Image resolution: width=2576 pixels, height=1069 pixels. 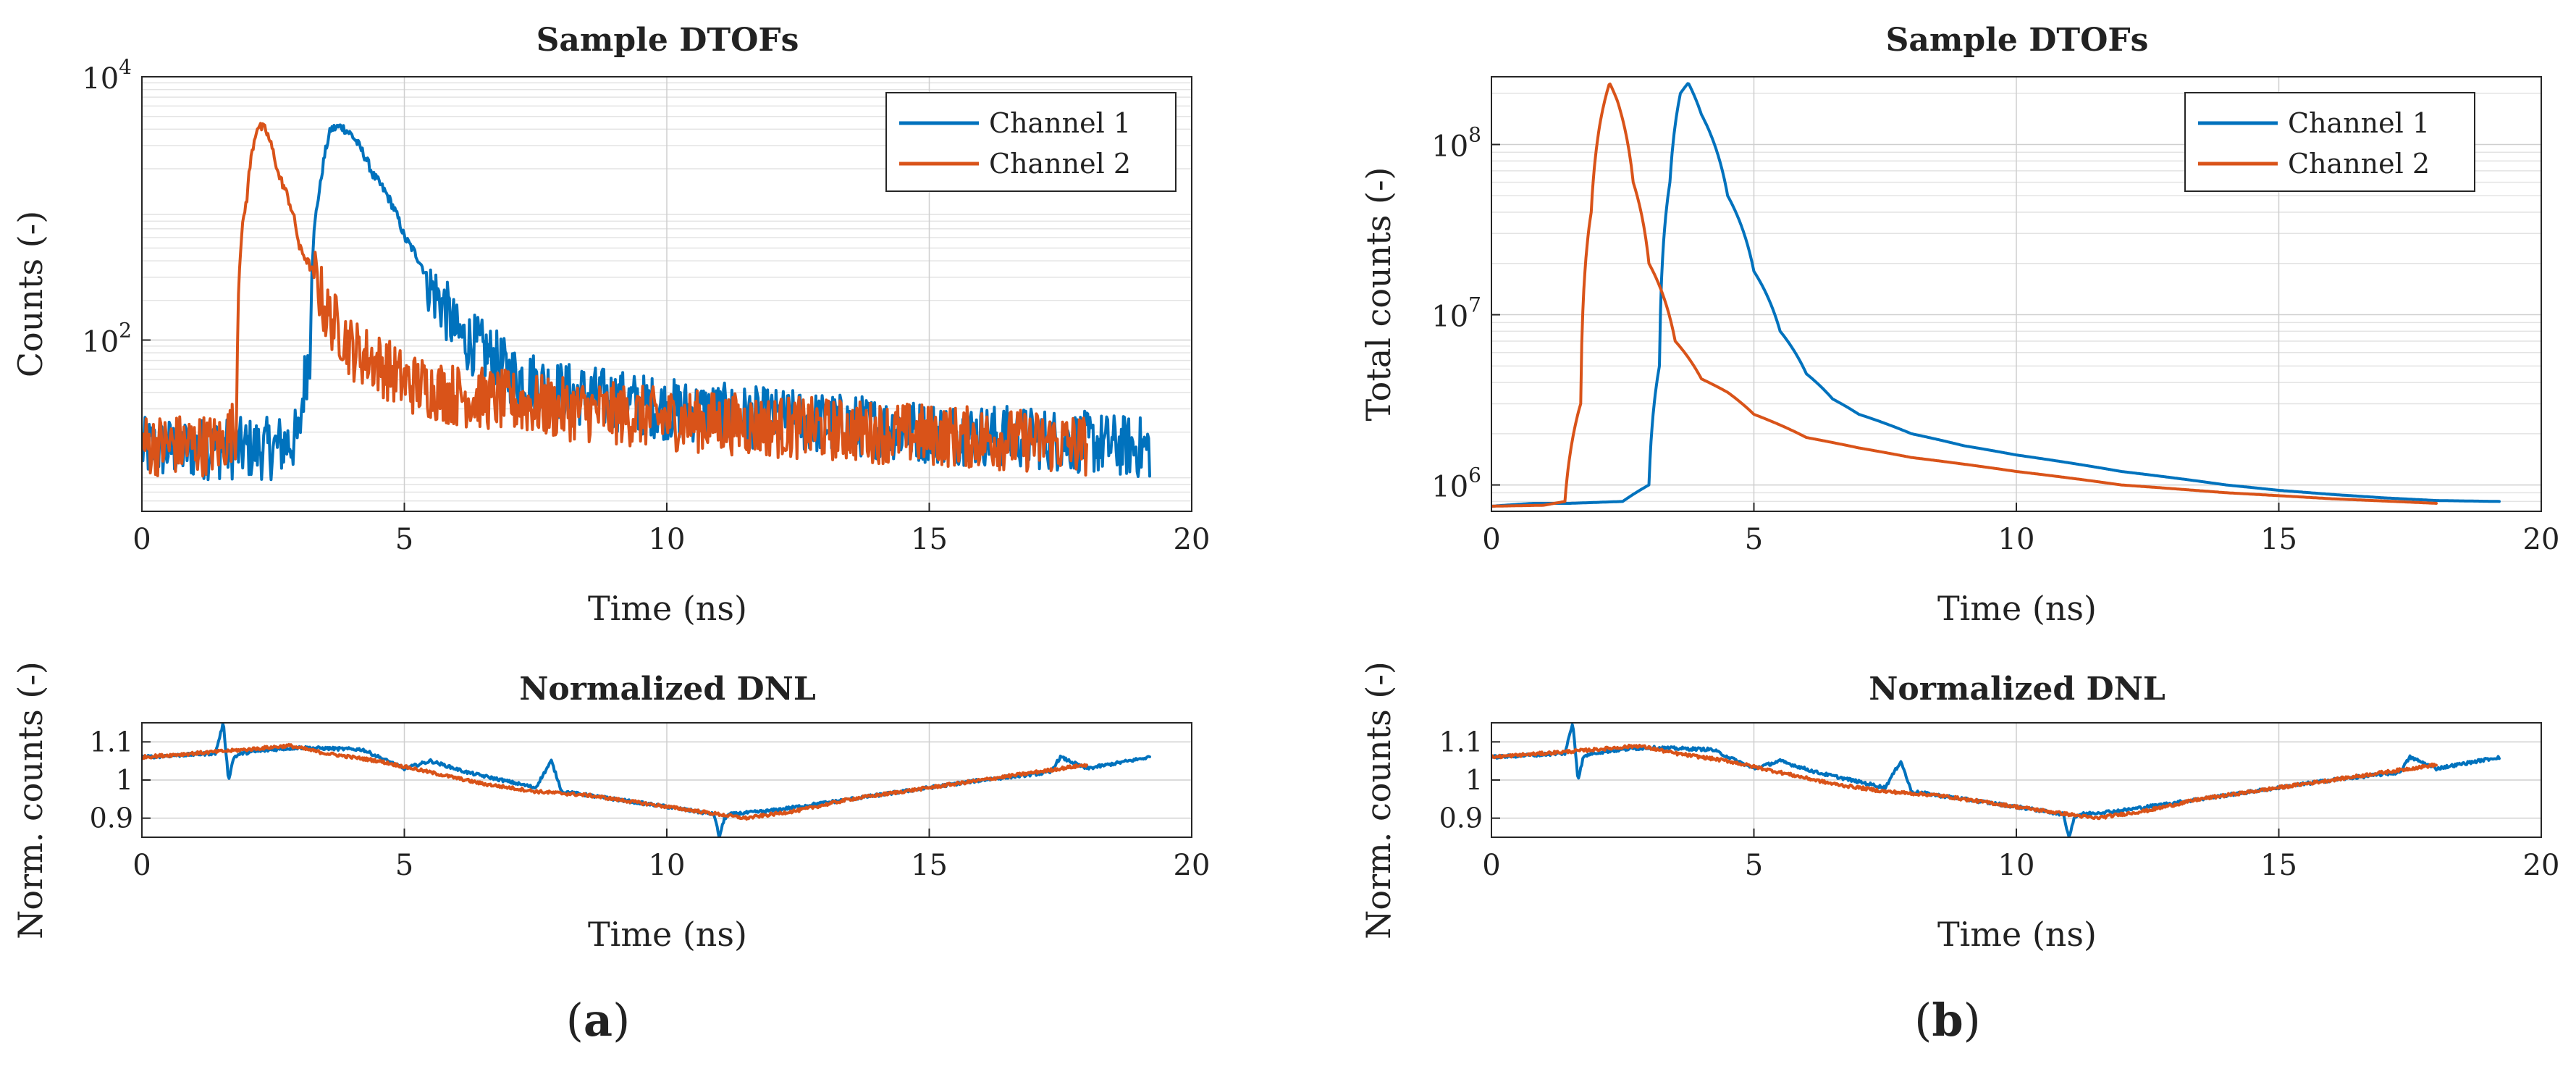 What do you see at coordinates (598, 1020) in the screenshot?
I see `panel-label-a: (a)` at bounding box center [598, 1020].